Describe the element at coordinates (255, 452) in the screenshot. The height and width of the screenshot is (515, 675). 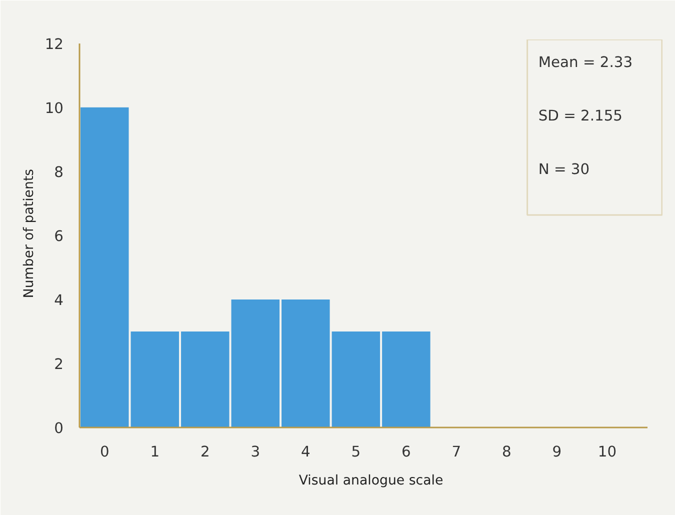
I see `x-tick-label: 3` at that location.